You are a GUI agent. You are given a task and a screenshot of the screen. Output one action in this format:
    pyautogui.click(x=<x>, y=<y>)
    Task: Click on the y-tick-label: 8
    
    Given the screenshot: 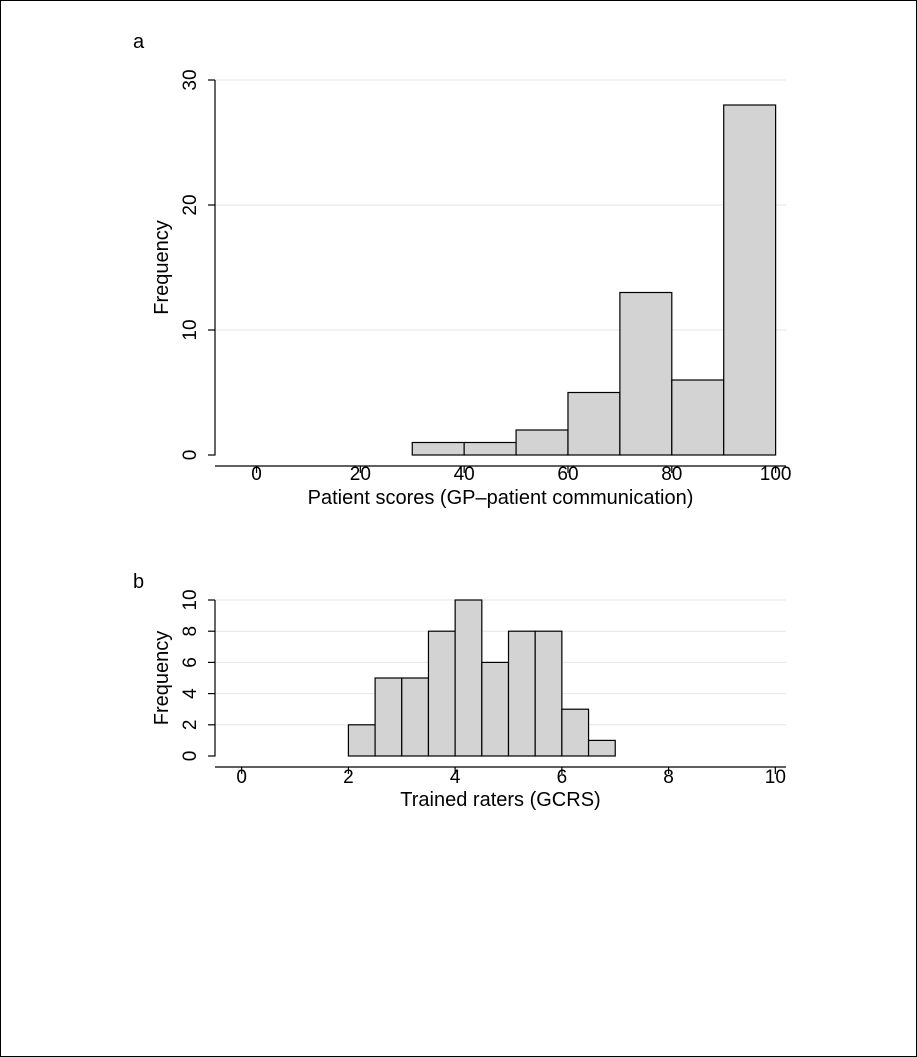 What is the action you would take?
    pyautogui.click(x=190, y=631)
    